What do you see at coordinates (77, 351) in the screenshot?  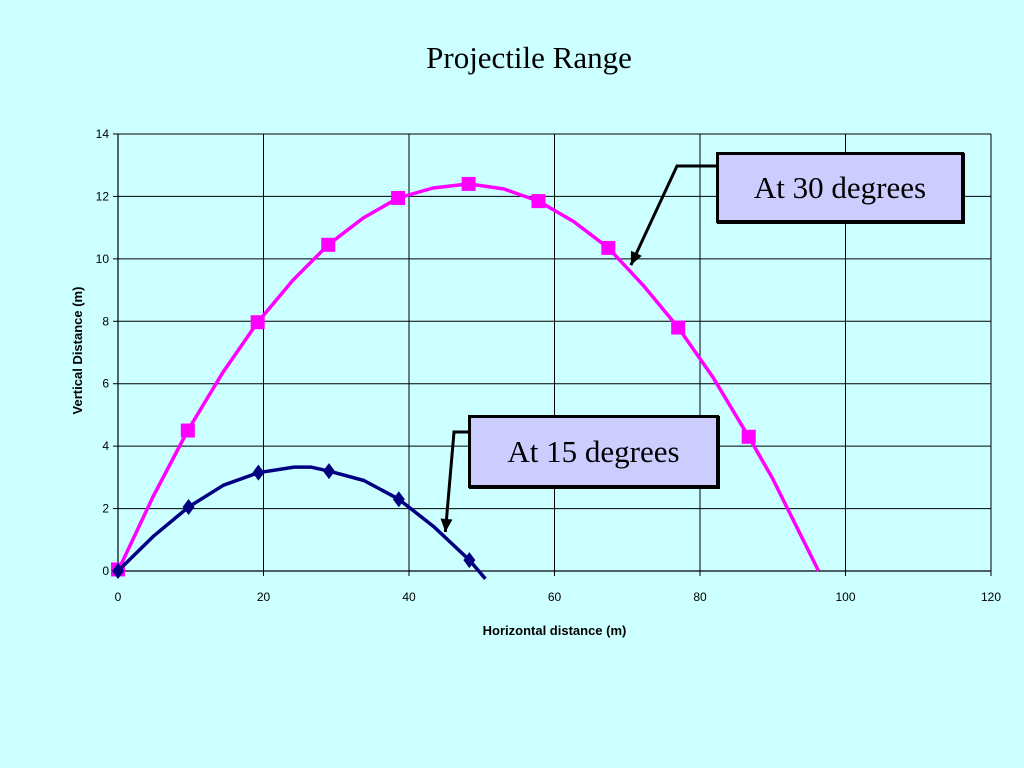 I see `y-axis-label: Vertical Distance (m)` at bounding box center [77, 351].